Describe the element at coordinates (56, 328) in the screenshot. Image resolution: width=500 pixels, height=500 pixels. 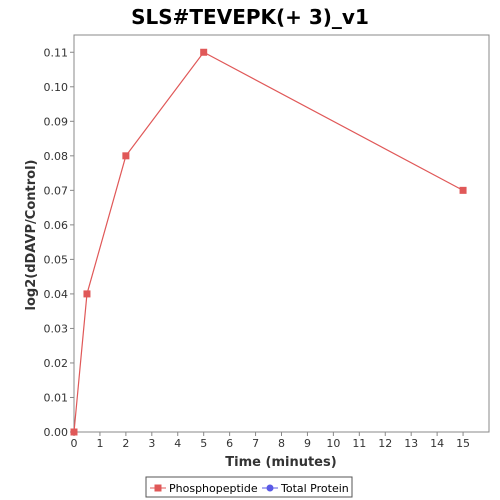
I see `y-tick-label: 0.03` at that location.